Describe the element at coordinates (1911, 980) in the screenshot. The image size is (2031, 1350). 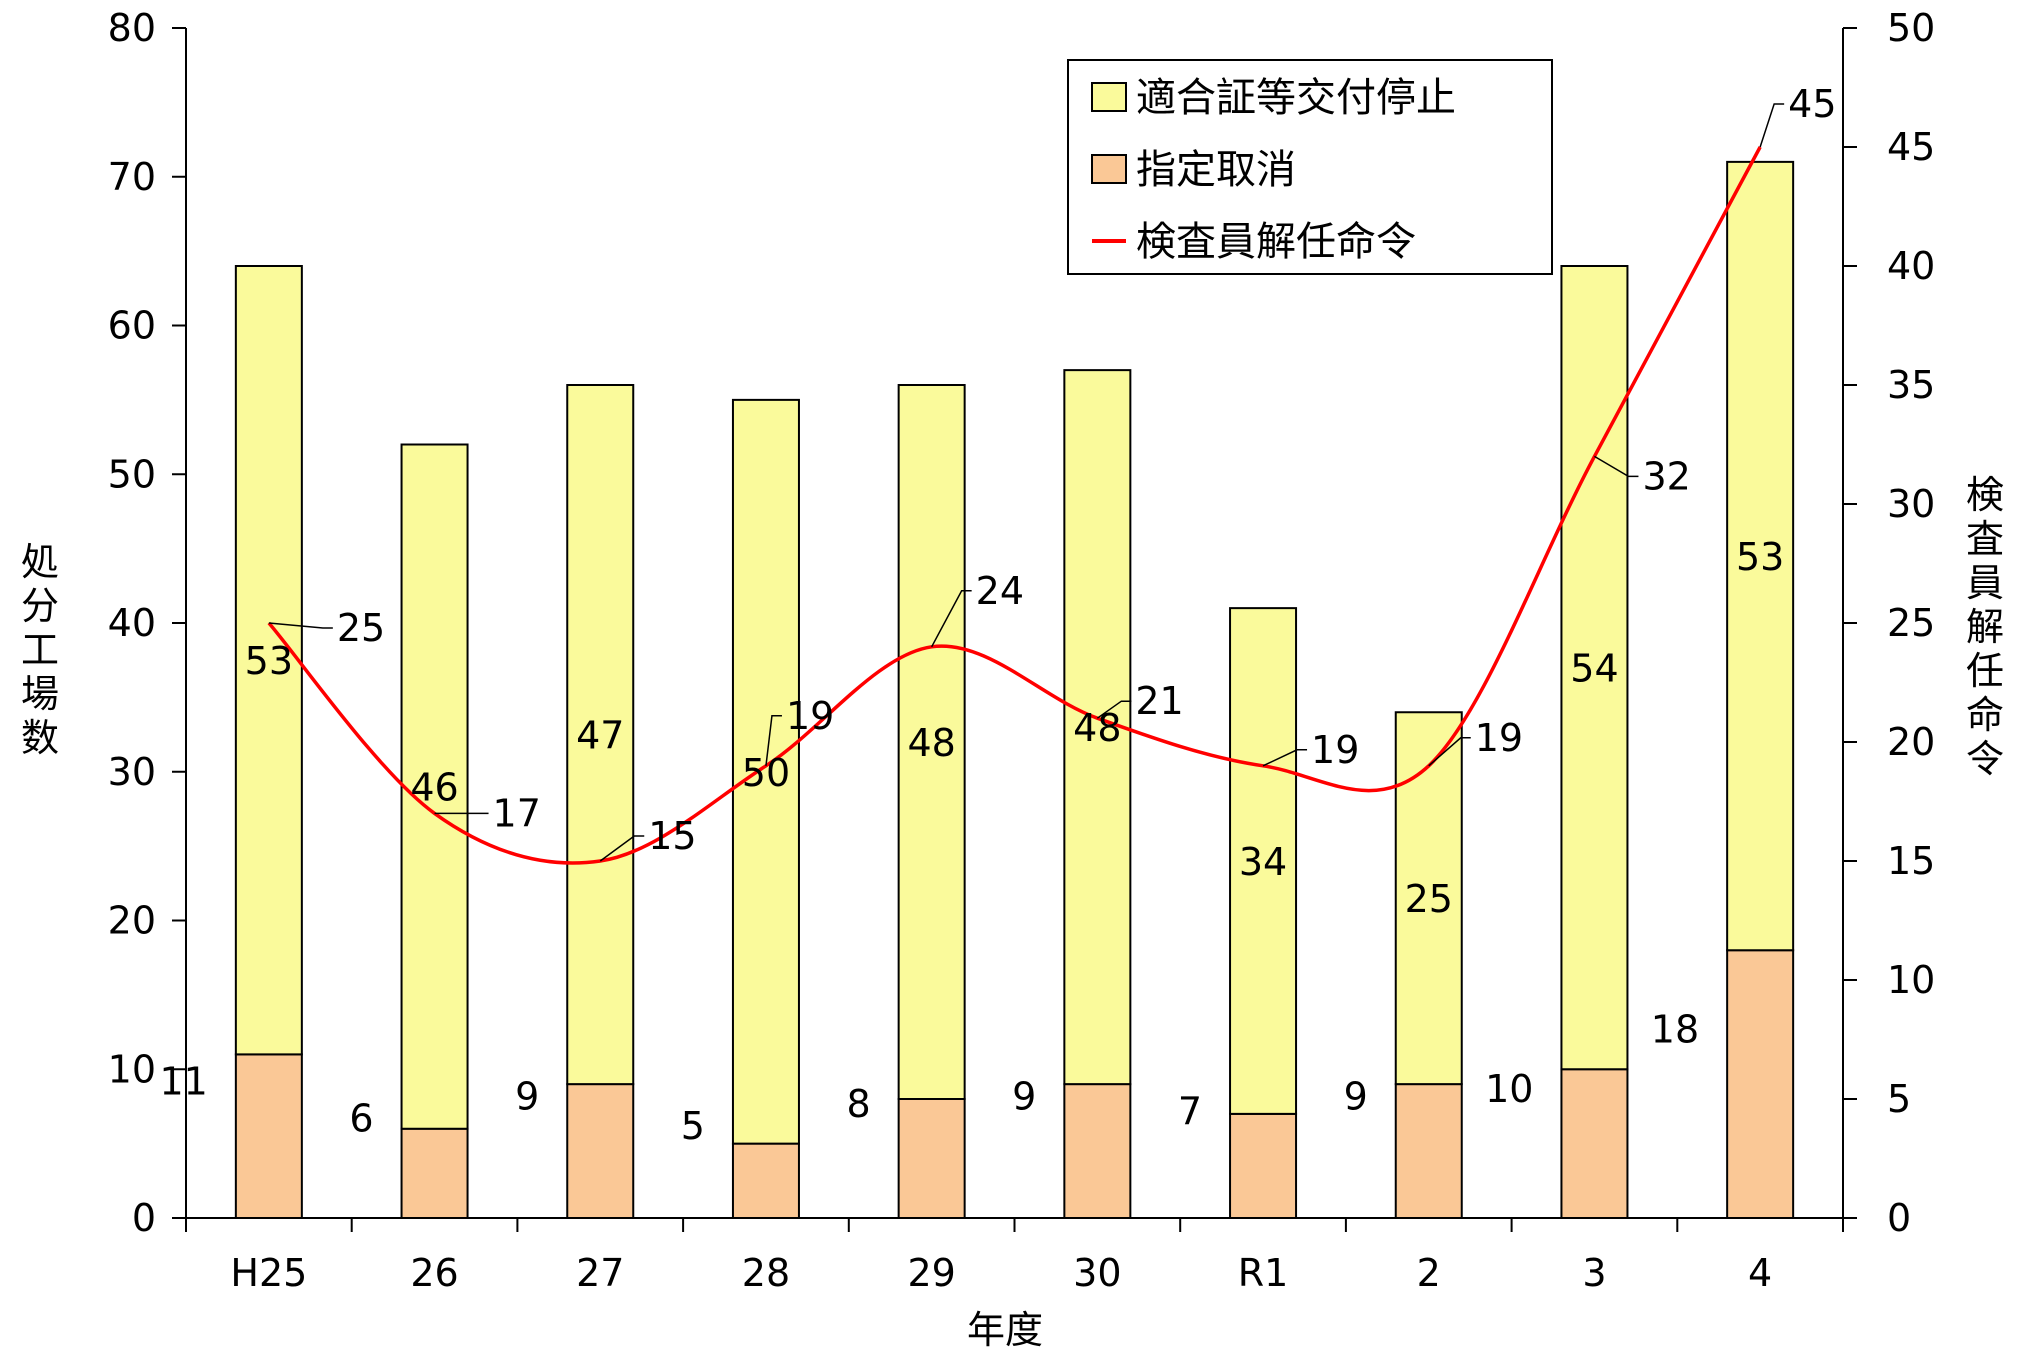
I see `y2-tick-label: 10` at that location.